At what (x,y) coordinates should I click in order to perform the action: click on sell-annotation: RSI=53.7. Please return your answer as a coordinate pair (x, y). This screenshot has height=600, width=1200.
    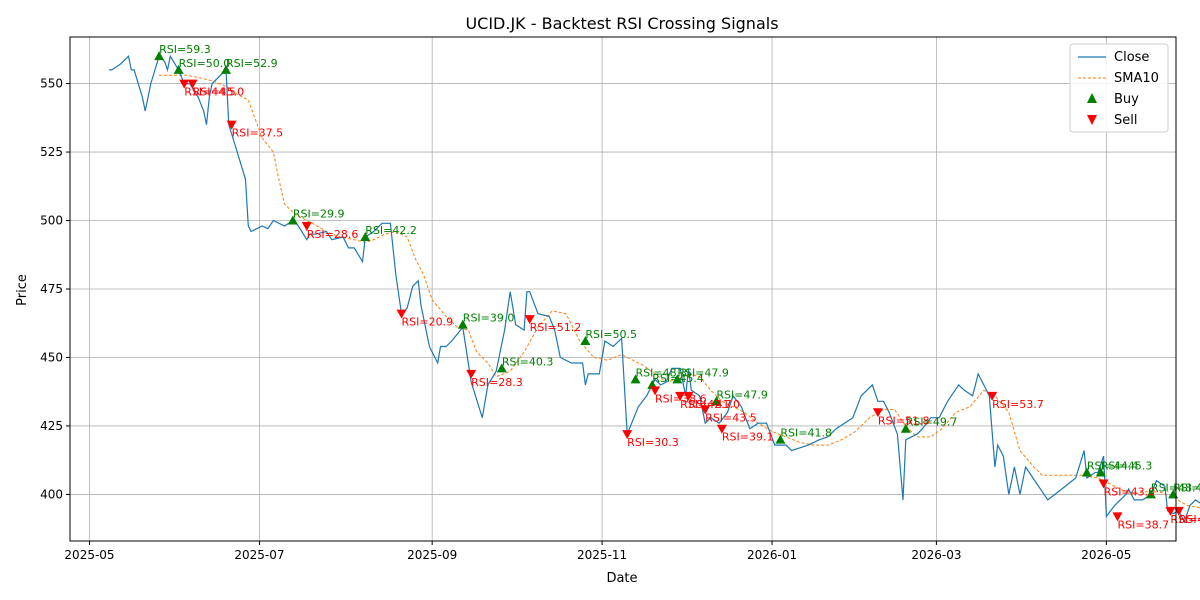
    Looking at the image, I should click on (1018, 404).